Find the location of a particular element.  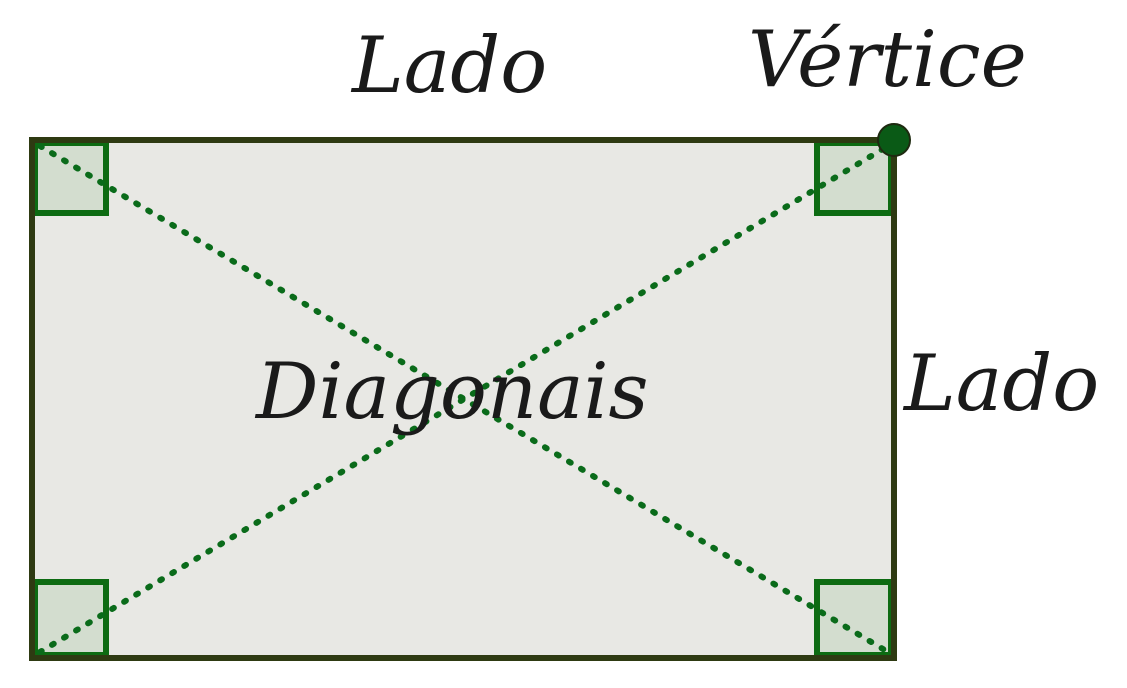

label-top-side: Lado is located at coordinates (448, 66).